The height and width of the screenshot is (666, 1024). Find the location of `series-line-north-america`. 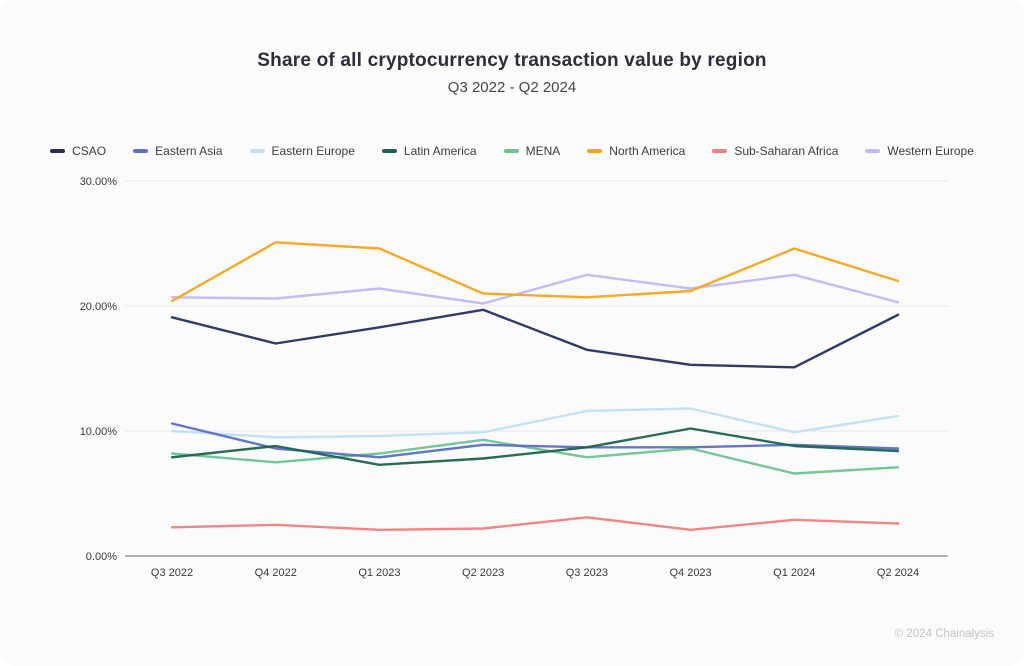

series-line-north-america is located at coordinates (535, 272).